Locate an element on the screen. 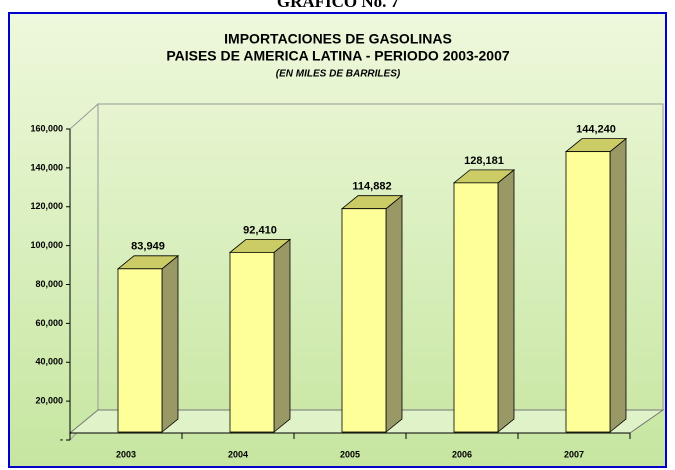 The height and width of the screenshot is (470, 675). x-tick-label: 2006 is located at coordinates (462, 454).